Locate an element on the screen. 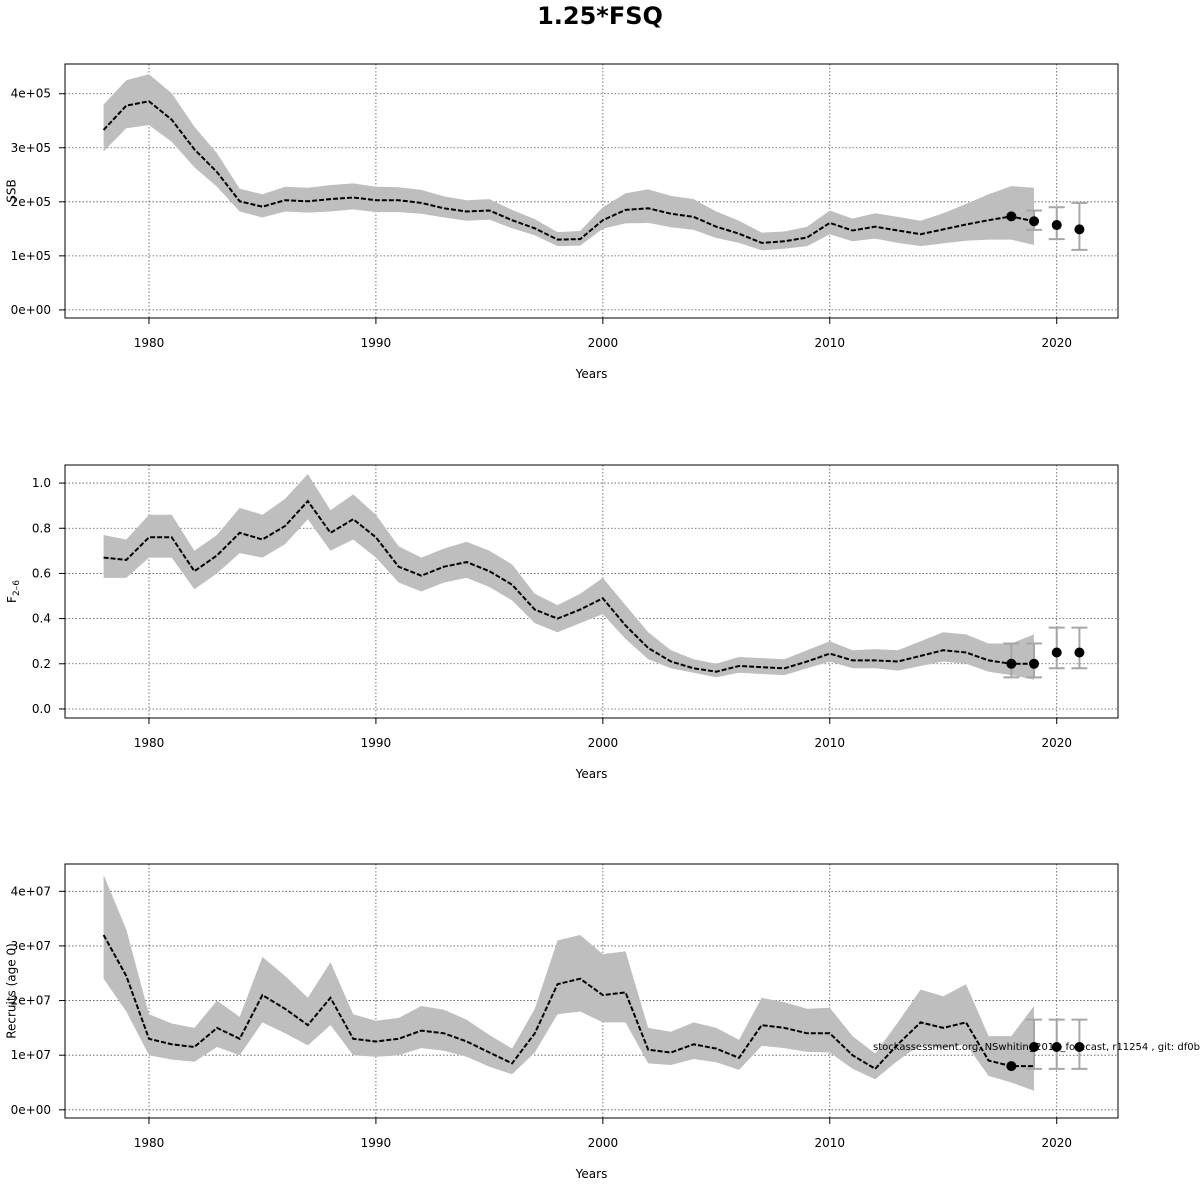 This screenshot has width=1200, height=1200. page-title: 1.25*FSQ is located at coordinates (600, 16).